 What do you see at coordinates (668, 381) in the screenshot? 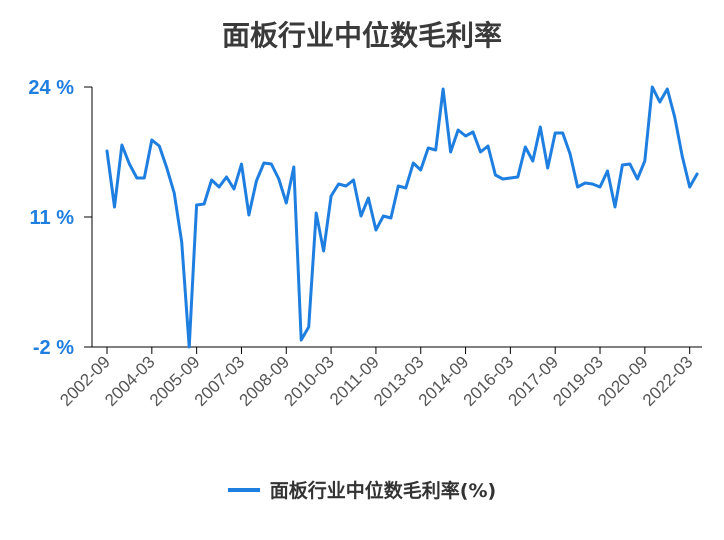
I see `x-tick-label: 2022-03` at bounding box center [668, 381].